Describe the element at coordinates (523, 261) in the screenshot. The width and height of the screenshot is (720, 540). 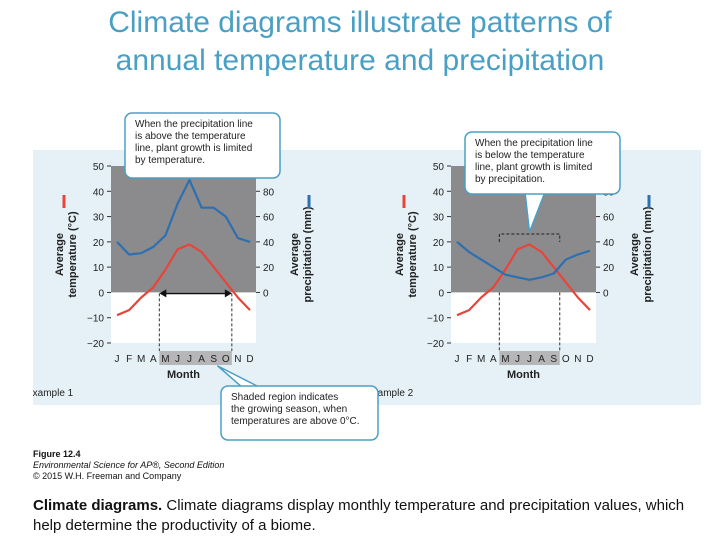
I see `panel-b-precipitation-line` at that location.